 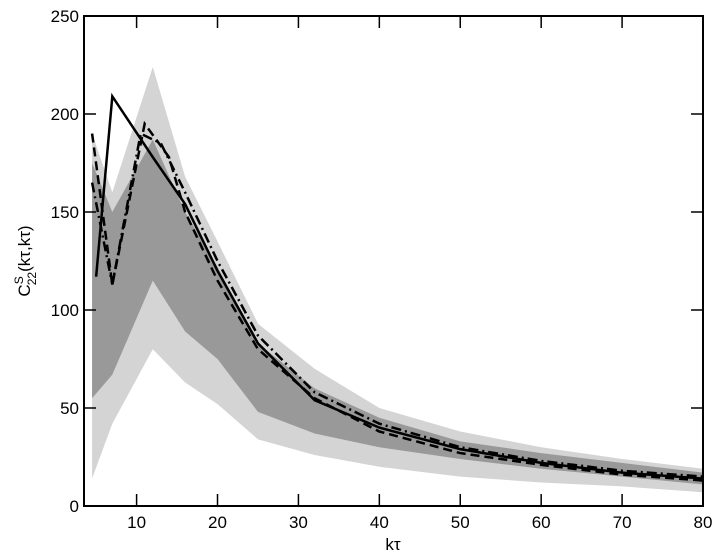 I want to click on x-tick-label: 70, so click(x=622, y=522).